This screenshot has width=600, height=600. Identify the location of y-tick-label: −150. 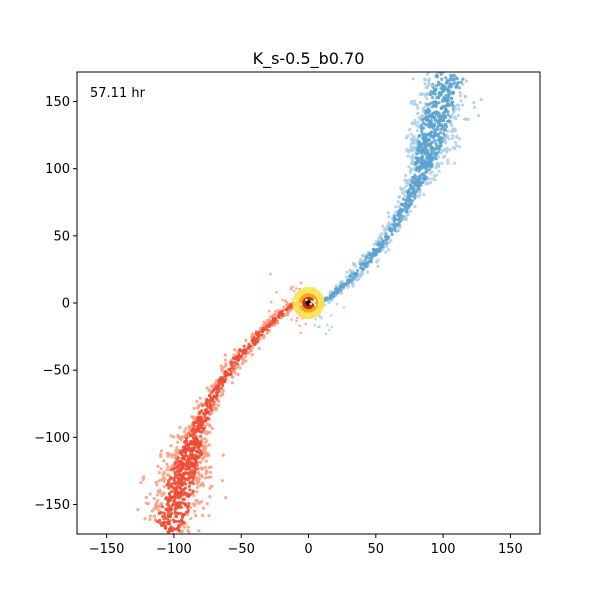
(52, 505).